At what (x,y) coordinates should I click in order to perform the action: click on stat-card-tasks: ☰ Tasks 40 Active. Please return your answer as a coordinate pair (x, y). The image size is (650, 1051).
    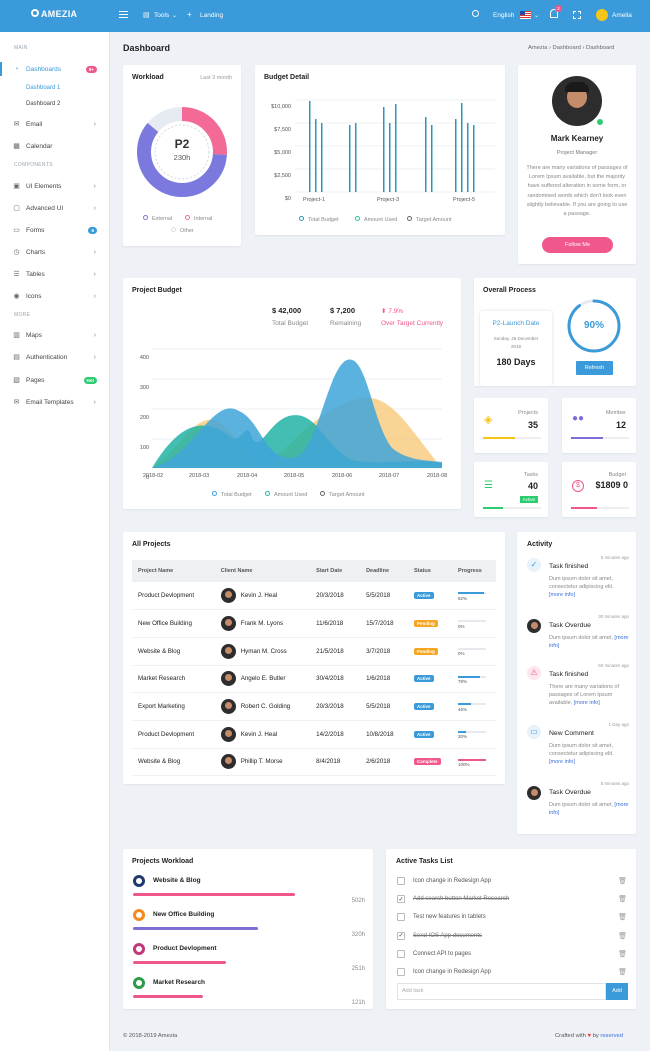
    Looking at the image, I should click on (511, 489).